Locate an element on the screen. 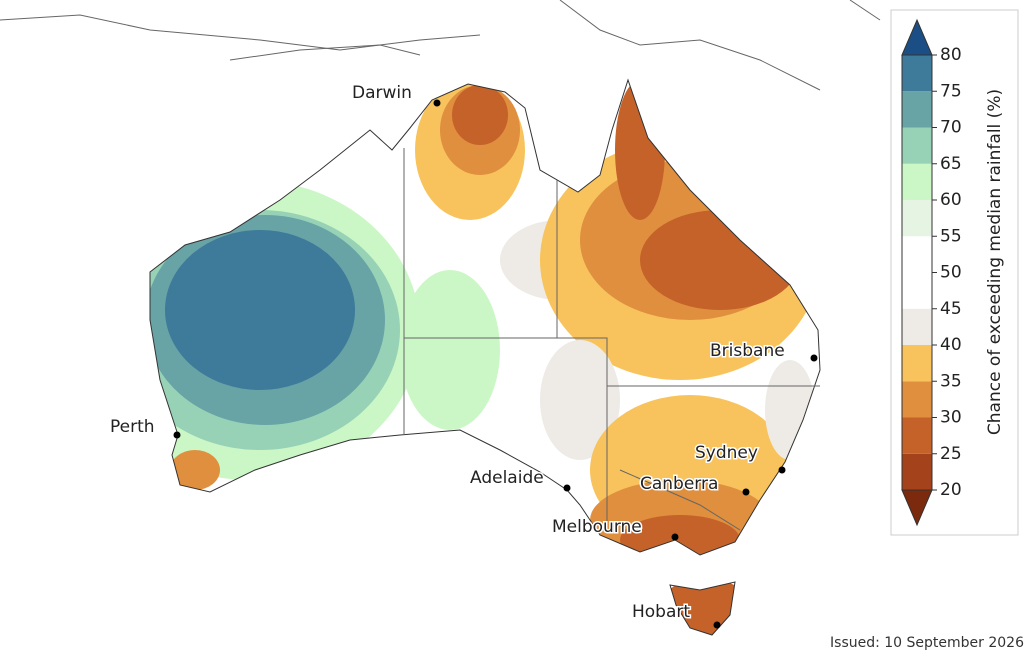 The image size is (1029, 658). colorbar-tick-label: 50 is located at coordinates (951, 273).